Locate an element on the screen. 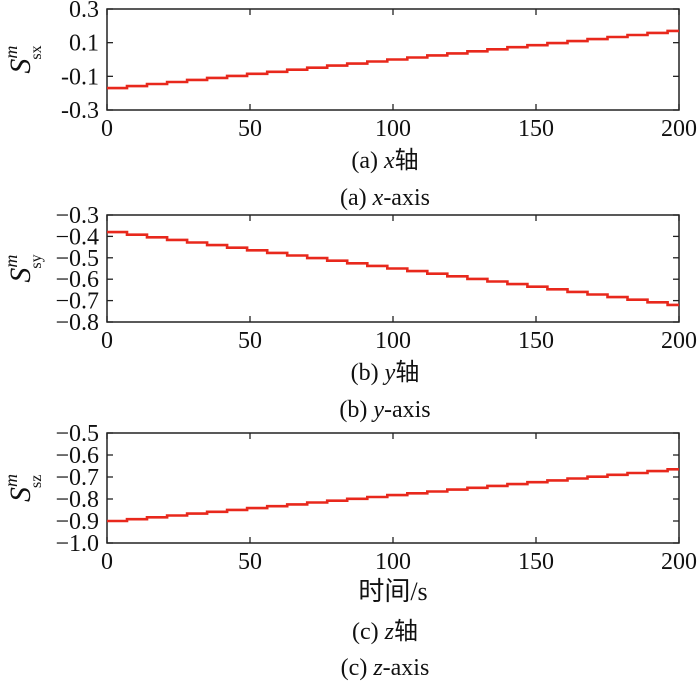 This screenshot has height=683, width=700. caption-cn-prefix: (c) is located at coordinates (368, 632).